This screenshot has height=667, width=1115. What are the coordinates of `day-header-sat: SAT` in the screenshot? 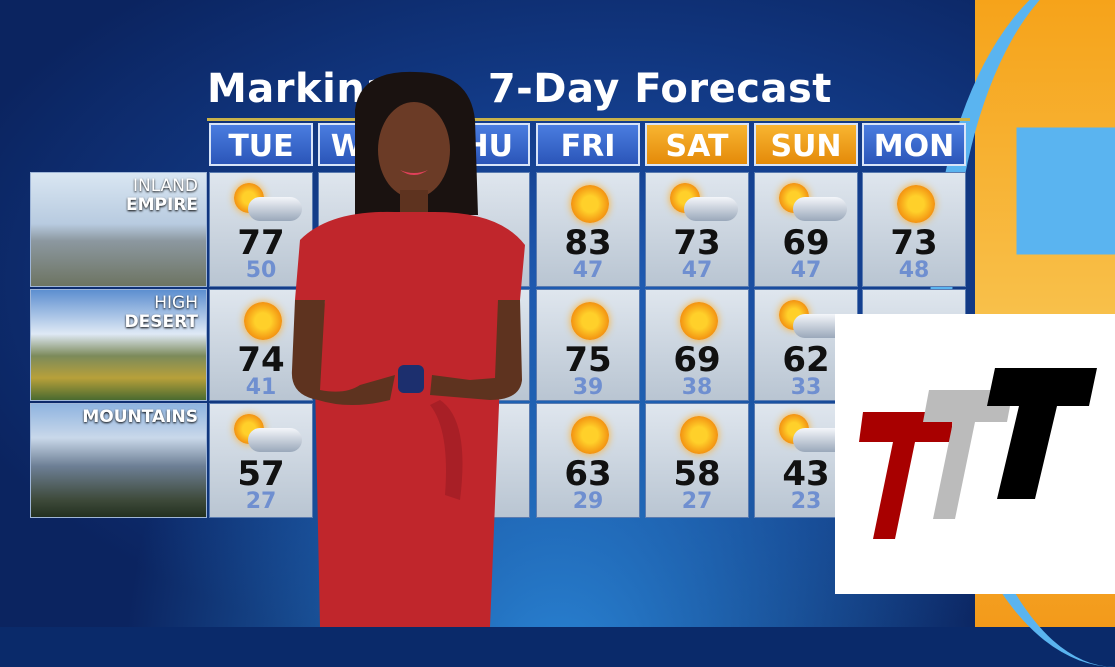 It's located at (697, 144).